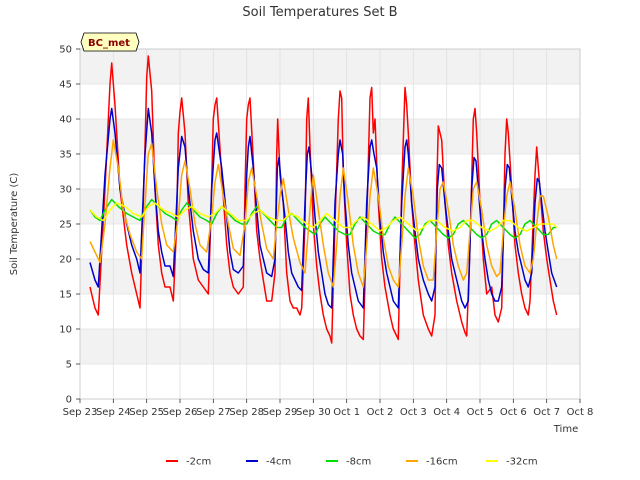  I want to click on x-tick-label: Oct 4, so click(446, 412).